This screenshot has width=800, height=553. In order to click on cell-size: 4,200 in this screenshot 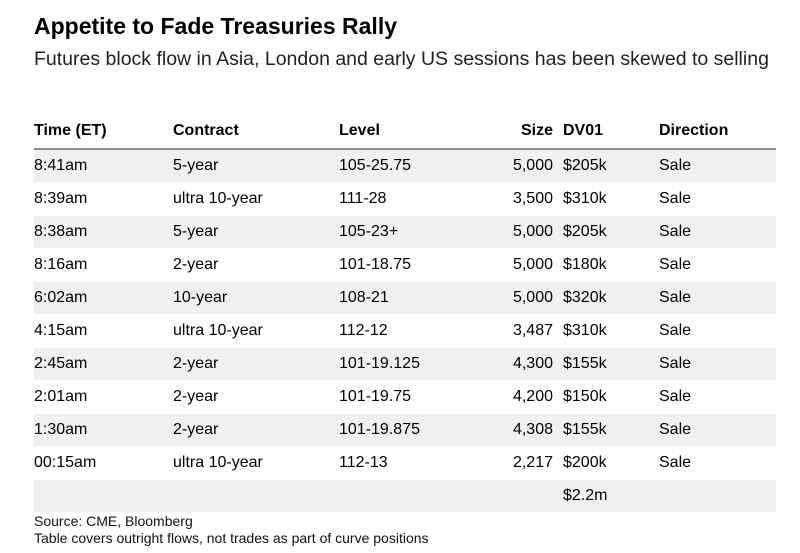, I will do `click(515, 397)`.